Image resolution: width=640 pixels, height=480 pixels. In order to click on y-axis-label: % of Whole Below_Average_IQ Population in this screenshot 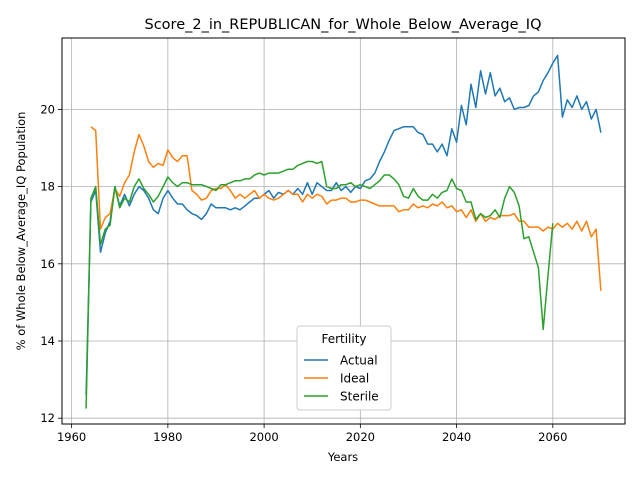, I will do `click(21, 231)`.